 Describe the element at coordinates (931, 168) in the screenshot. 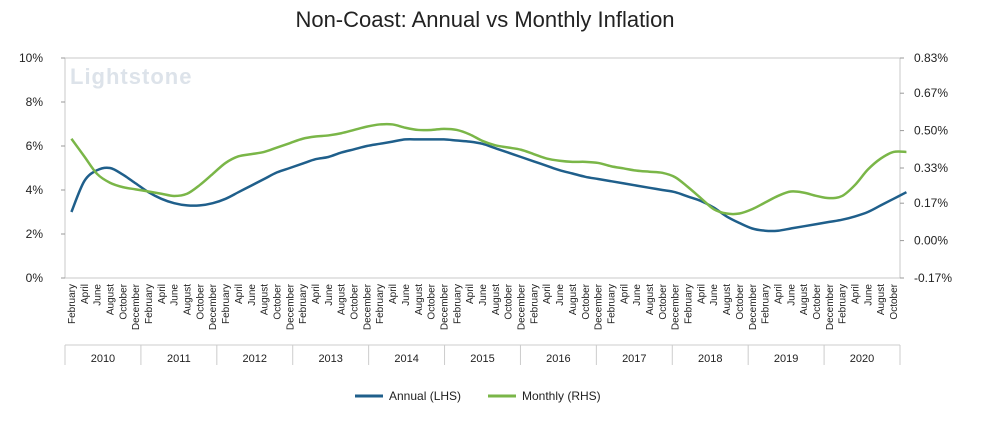

I see `y2-tick-label: 0.33%` at that location.